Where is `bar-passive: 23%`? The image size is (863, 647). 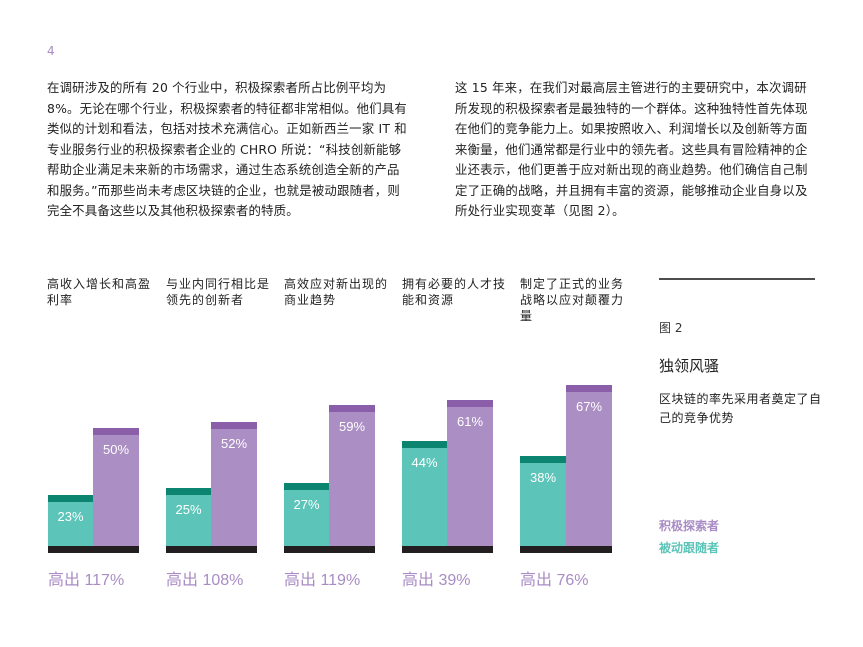
bar-passive: 23% is located at coordinates (70, 520).